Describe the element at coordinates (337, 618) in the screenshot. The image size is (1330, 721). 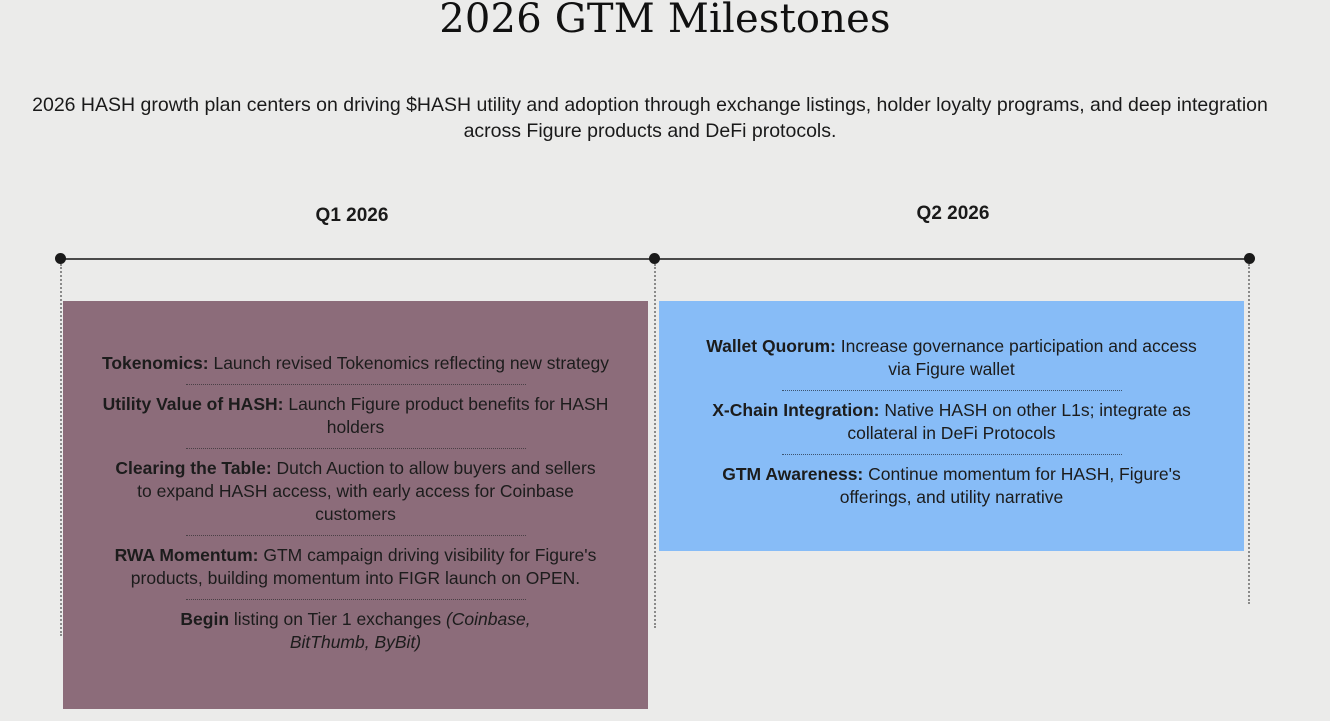
I see `milestone-text: listing on Tier 1 exchanges` at that location.